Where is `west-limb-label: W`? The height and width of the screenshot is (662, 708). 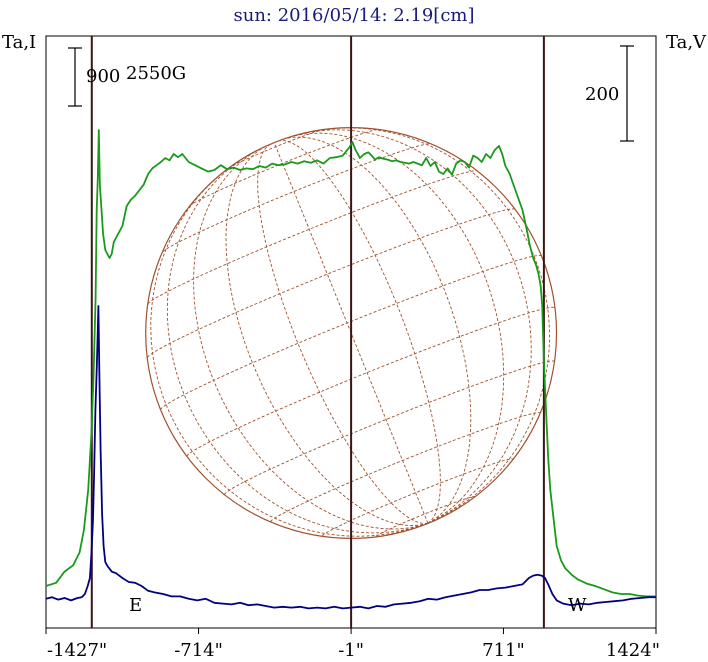
west-limb-label: W is located at coordinates (577, 605).